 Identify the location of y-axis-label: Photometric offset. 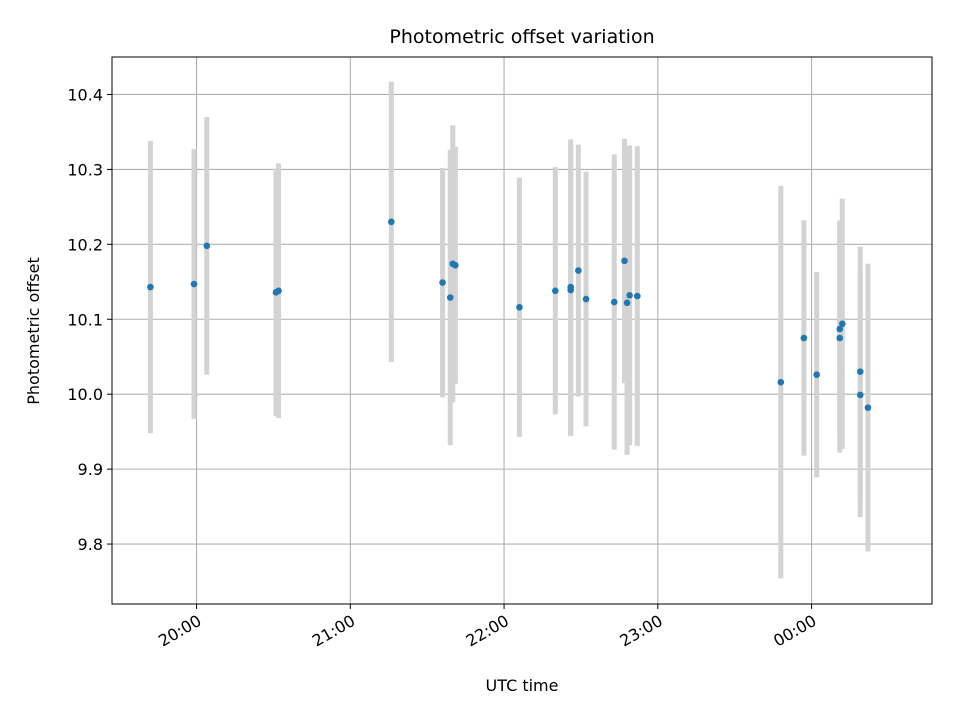
(33, 331).